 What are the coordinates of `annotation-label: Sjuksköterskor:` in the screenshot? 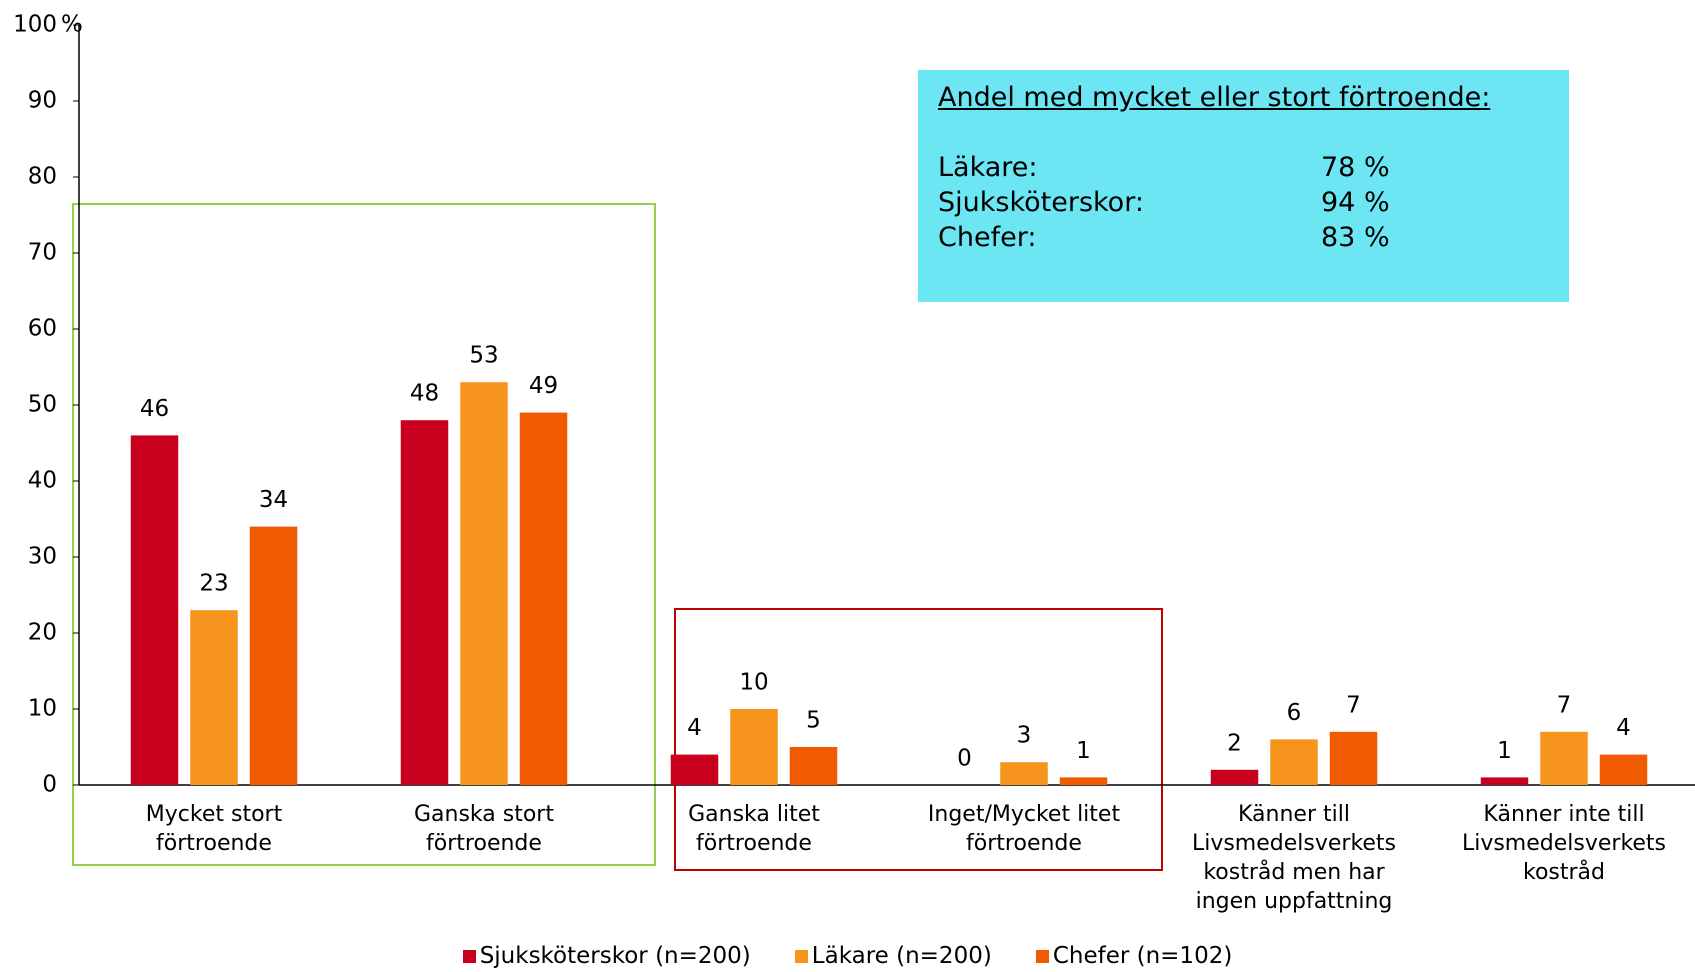 It's located at (1041, 202).